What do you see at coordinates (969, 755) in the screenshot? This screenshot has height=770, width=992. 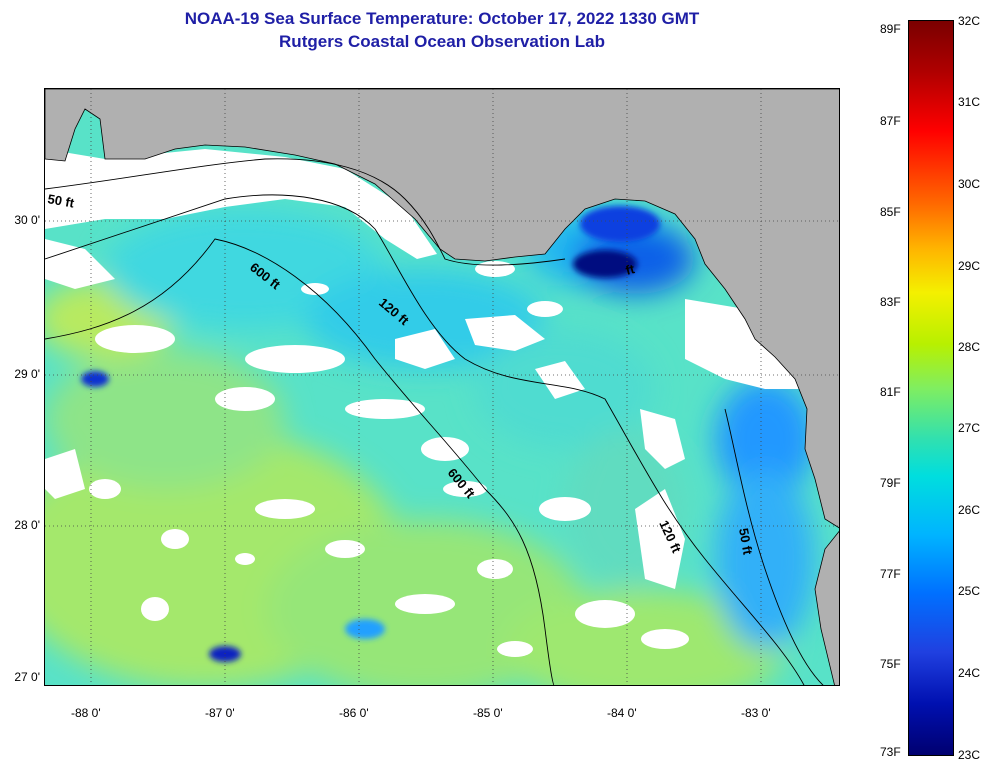 I see `colorbar-c-23: 23C` at bounding box center [969, 755].